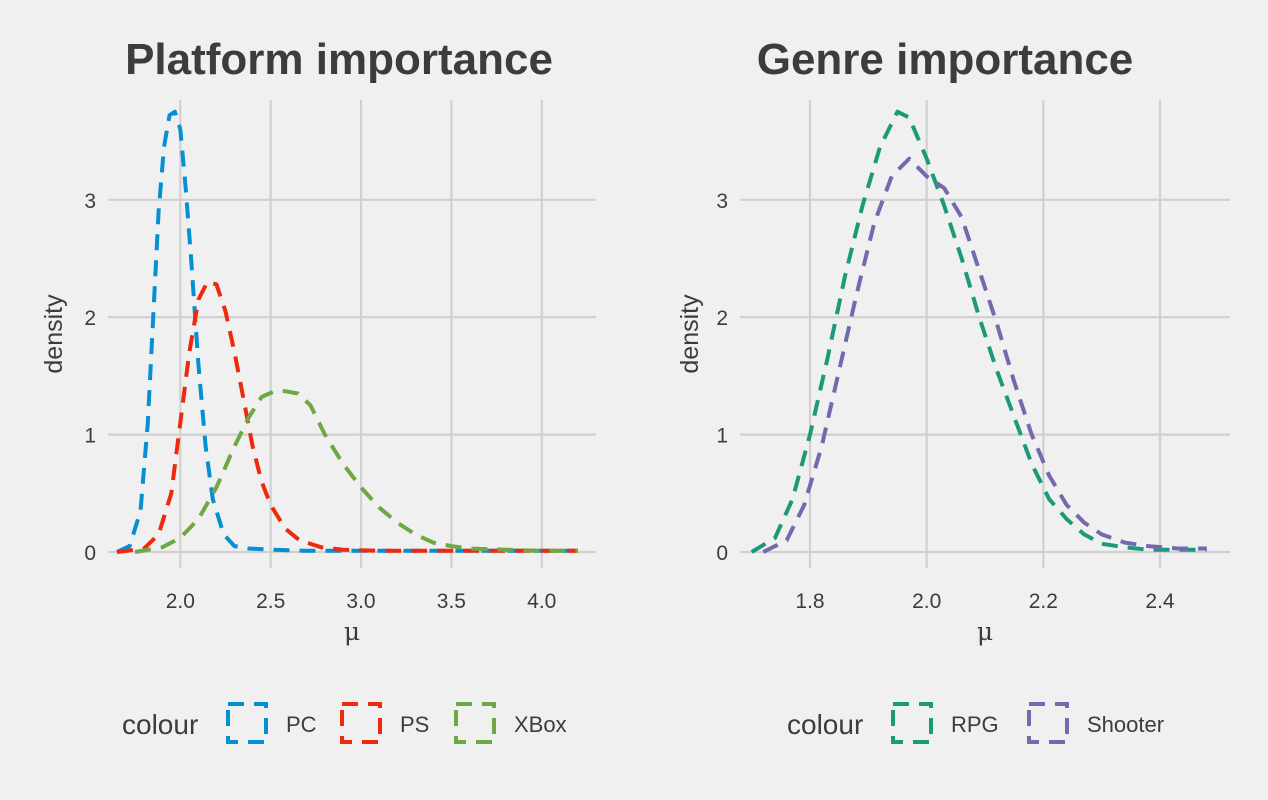 The image size is (1268, 800). Describe the element at coordinates (1125, 724) in the screenshot. I see `legend-label-shooter: Shooter` at that location.